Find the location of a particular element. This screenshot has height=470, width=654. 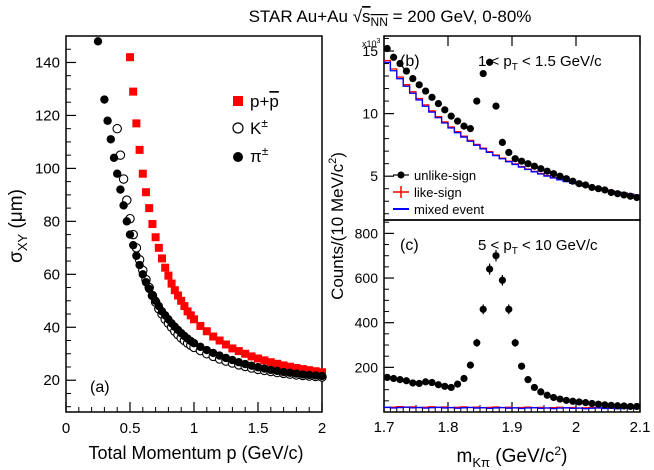

y-tick-label: 10 is located at coordinates (370, 114).